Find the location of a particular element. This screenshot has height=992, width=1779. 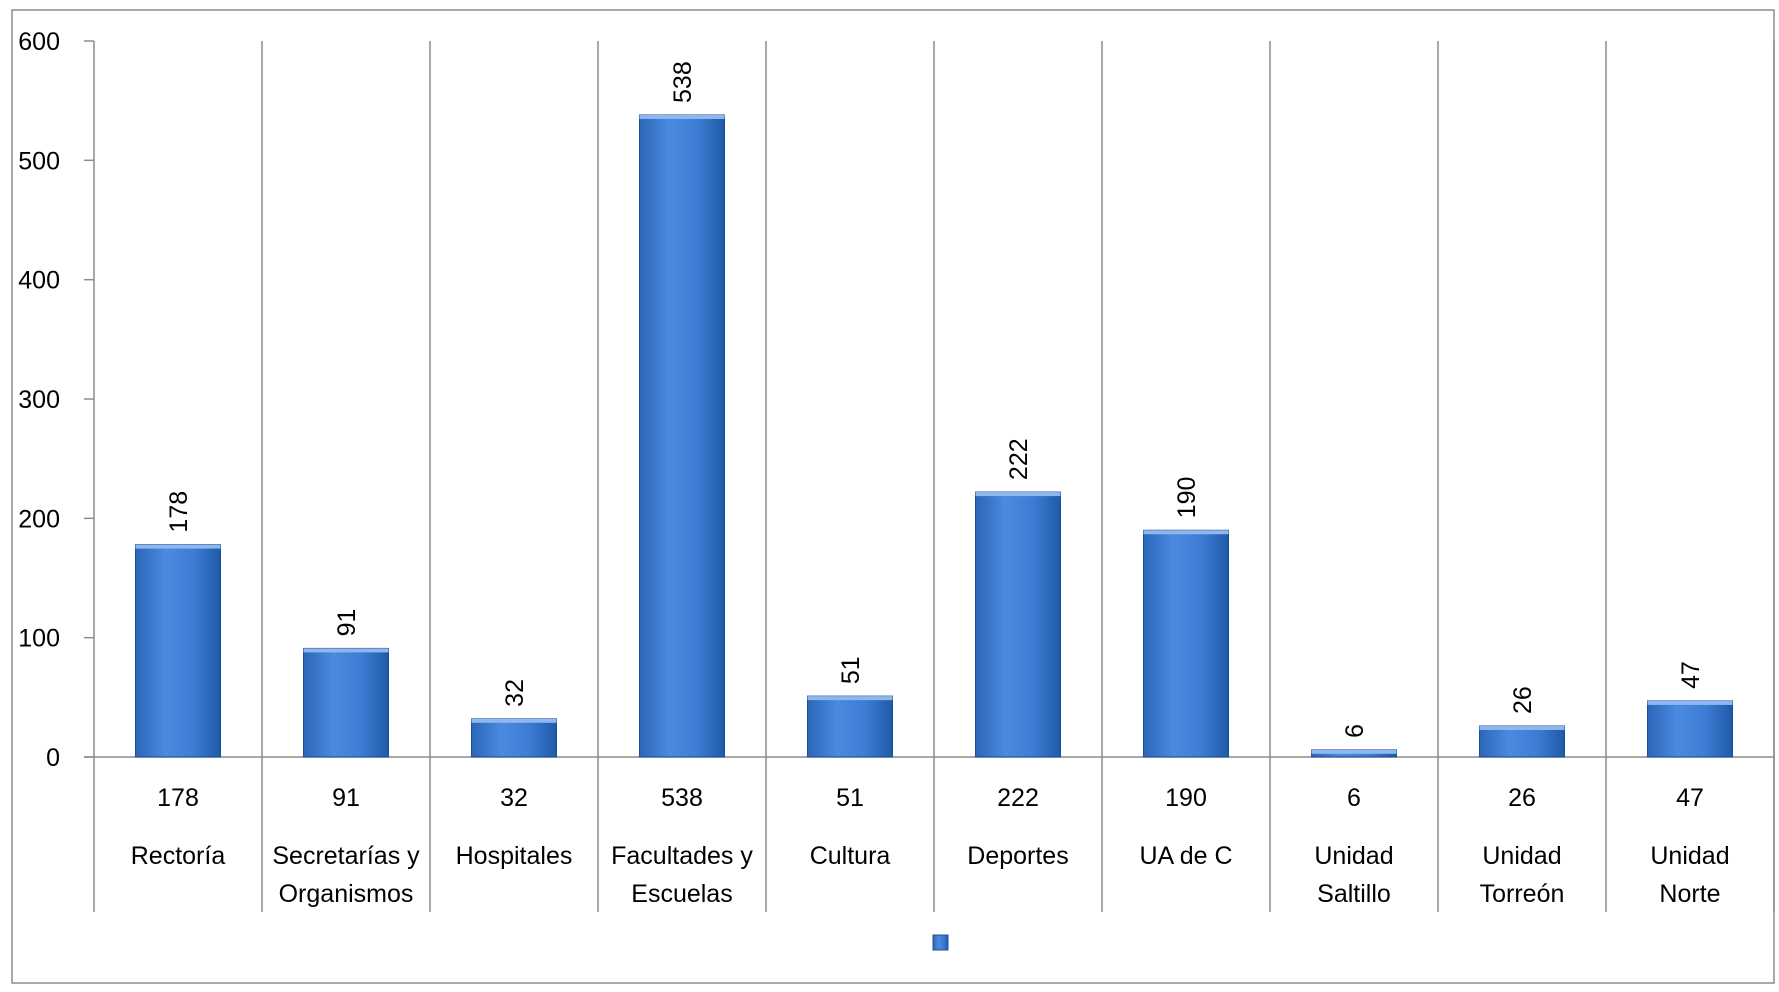

data-table-value: 6 is located at coordinates (1354, 798).